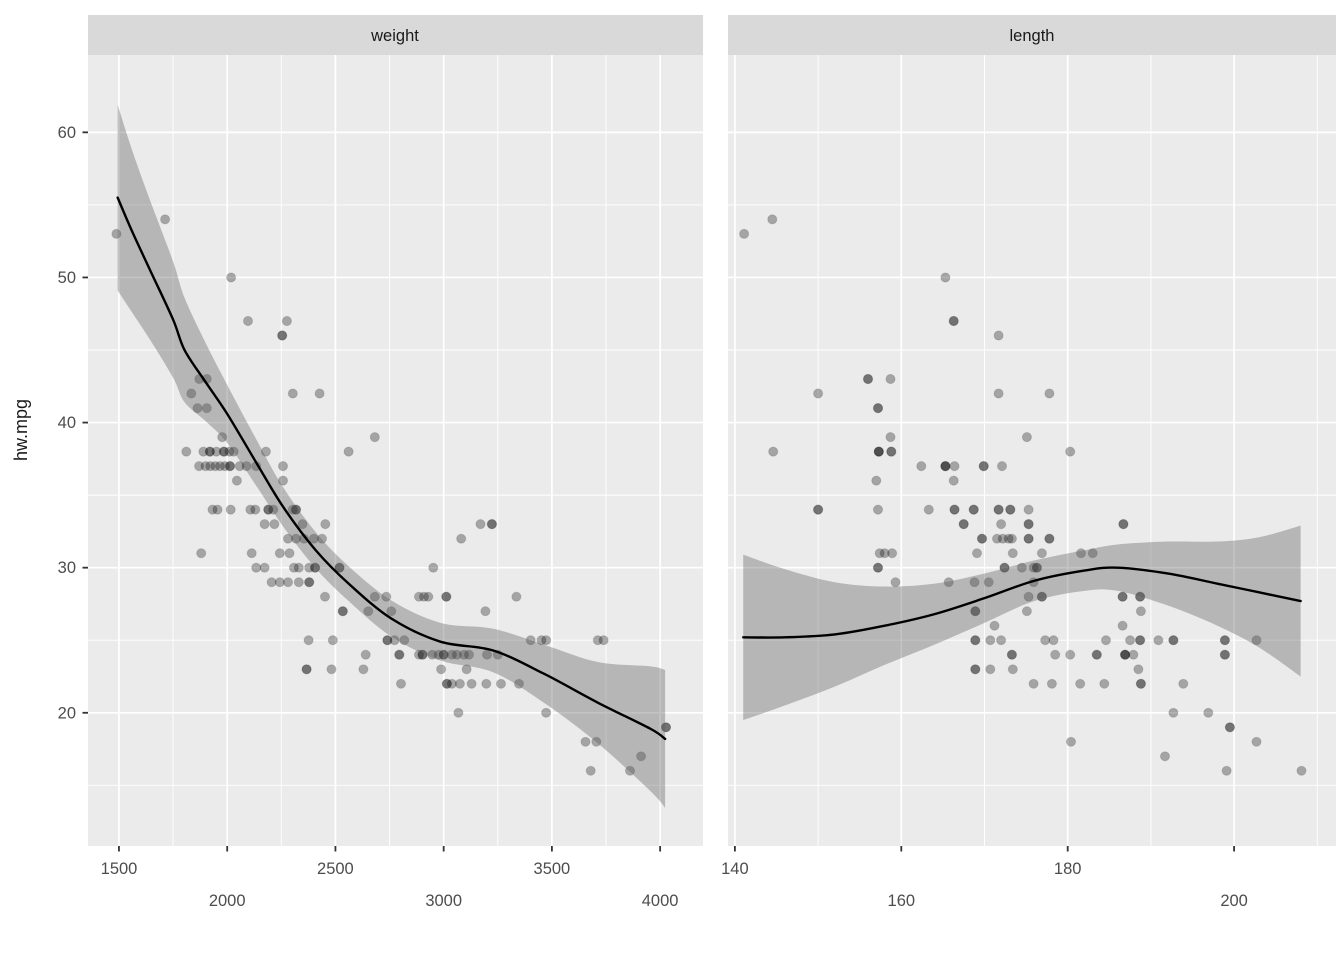 This screenshot has width=1344, height=960. I want to click on x-tick-label: 200, so click(1234, 901).